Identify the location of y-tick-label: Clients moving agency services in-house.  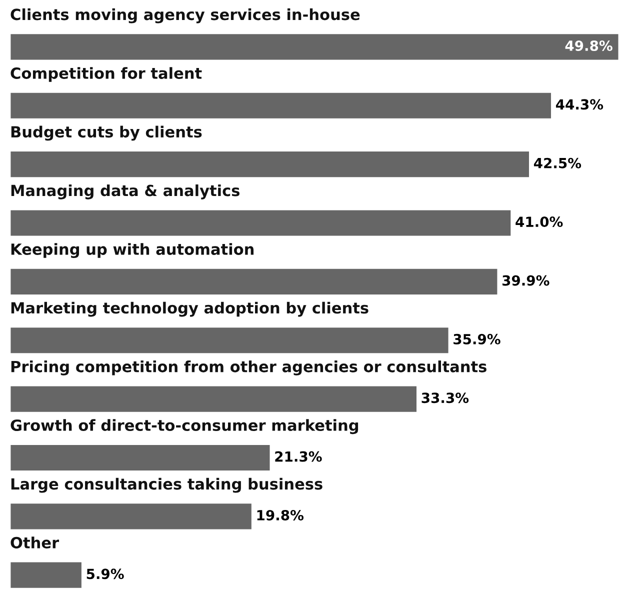
(185, 16).